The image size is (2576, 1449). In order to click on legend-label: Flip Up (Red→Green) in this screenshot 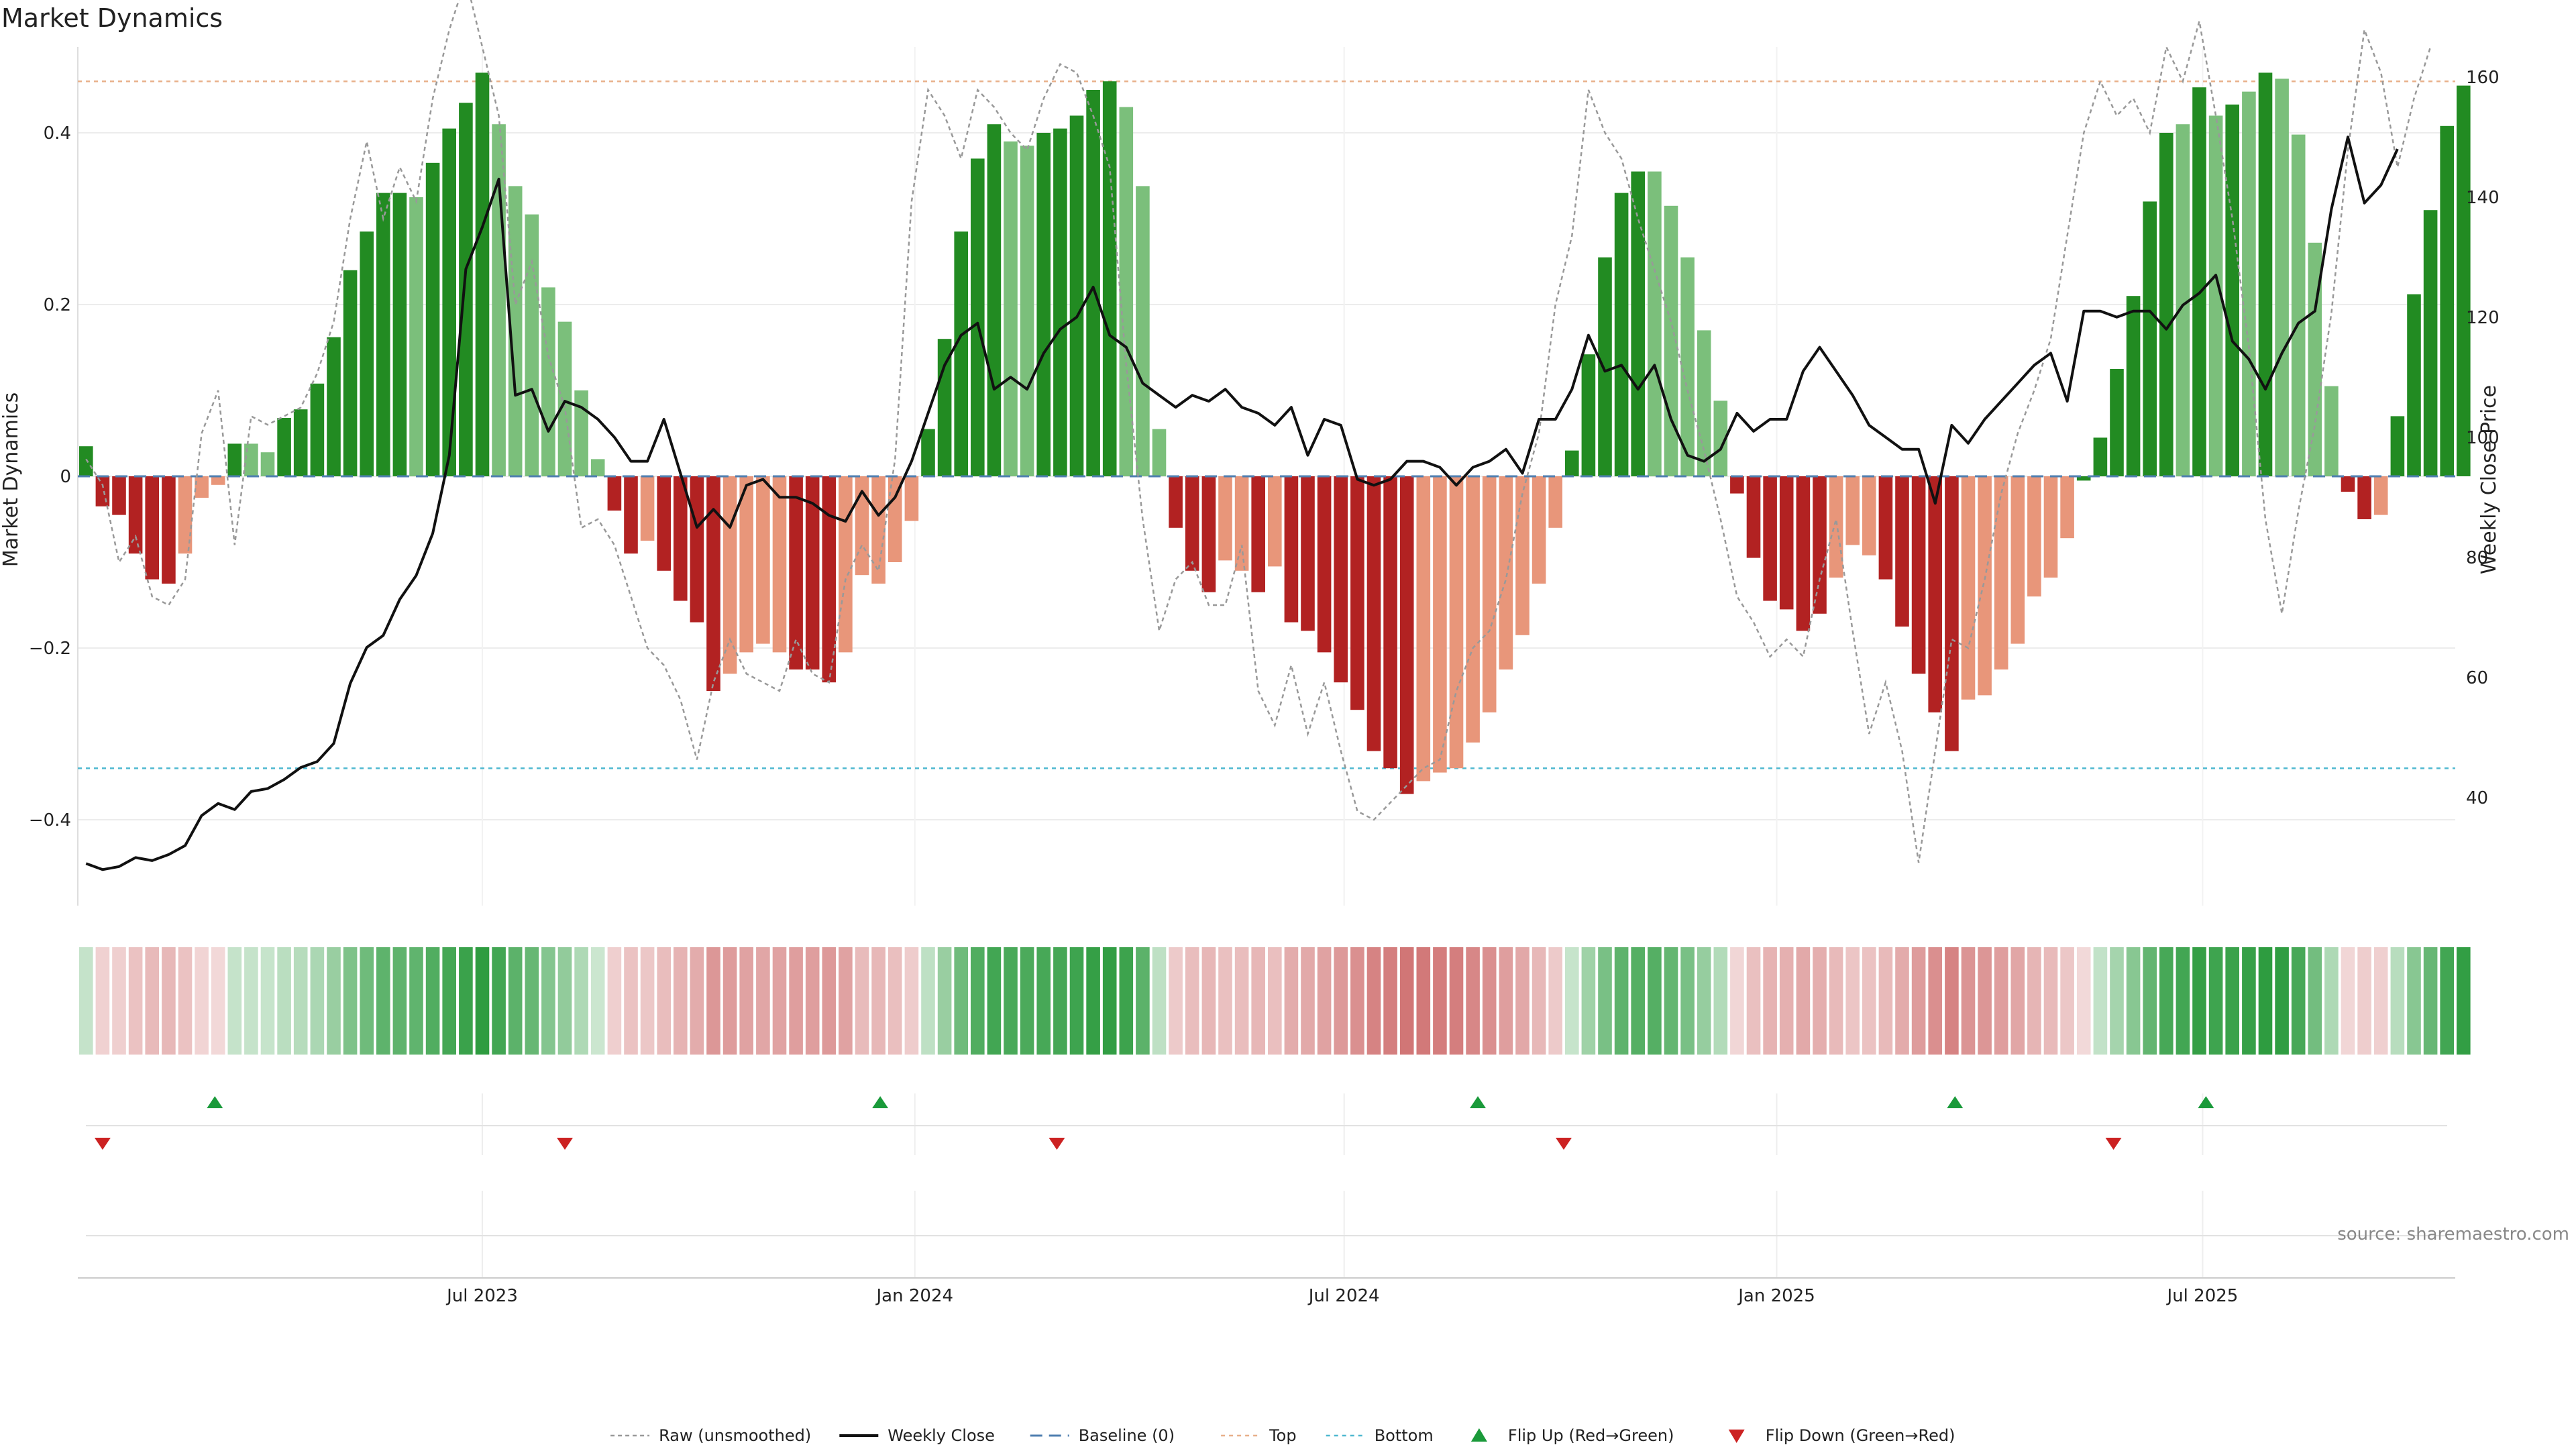, I will do `click(1591, 1435)`.